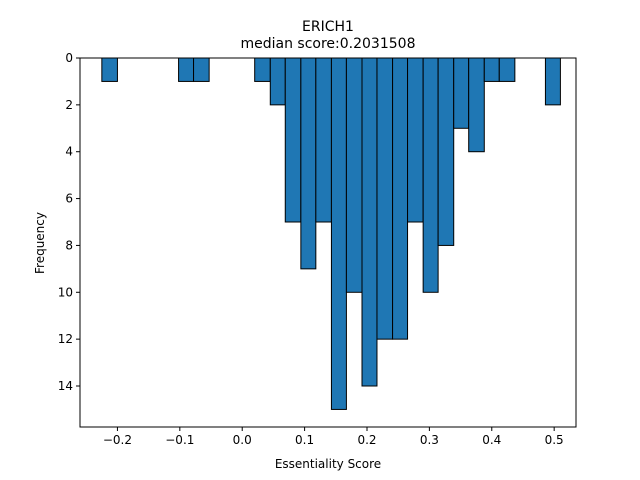 The width and height of the screenshot is (640, 480). Describe the element at coordinates (69, 105) in the screenshot. I see `y-tick-label: 2` at that location.